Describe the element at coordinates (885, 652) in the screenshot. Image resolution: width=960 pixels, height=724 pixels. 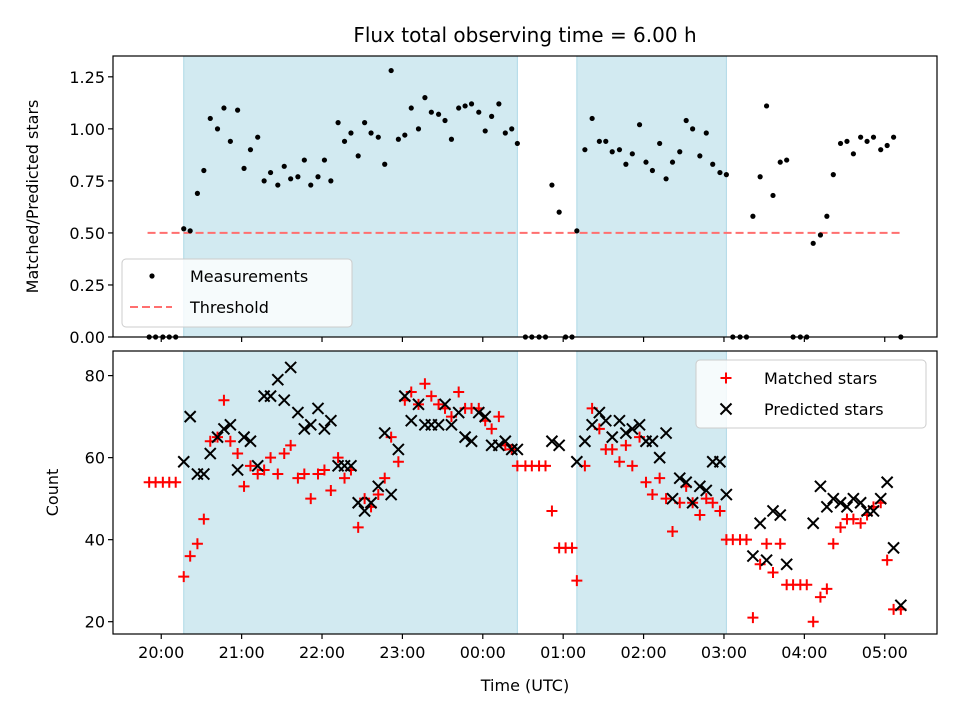
I see `x-tick-label: 05:00` at that location.